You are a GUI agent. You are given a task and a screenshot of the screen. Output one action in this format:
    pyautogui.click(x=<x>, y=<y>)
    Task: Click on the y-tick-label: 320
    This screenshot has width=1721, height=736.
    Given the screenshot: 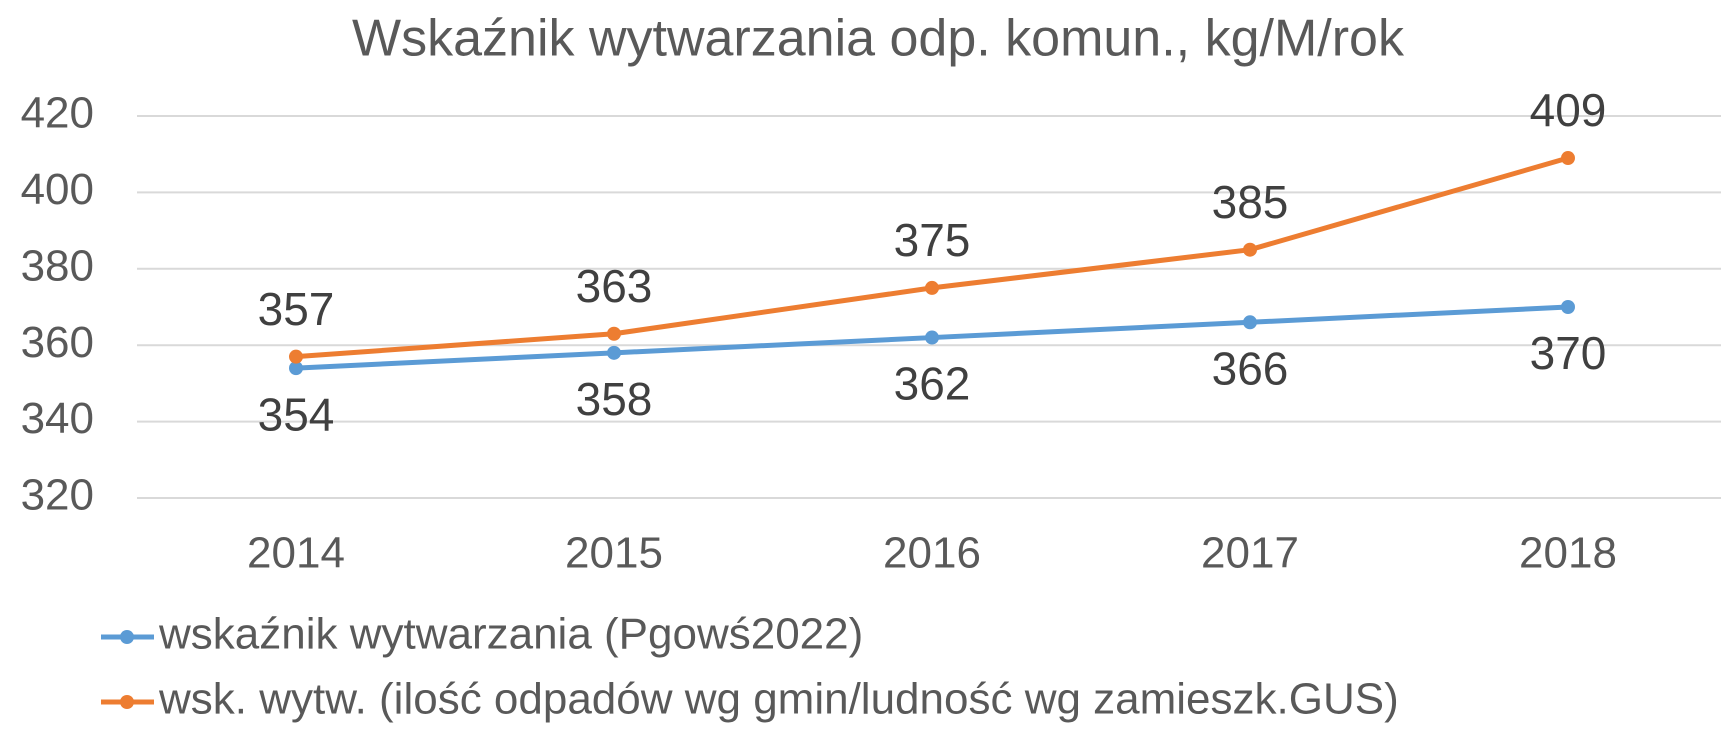 What is the action you would take?
    pyautogui.click(x=57, y=495)
    